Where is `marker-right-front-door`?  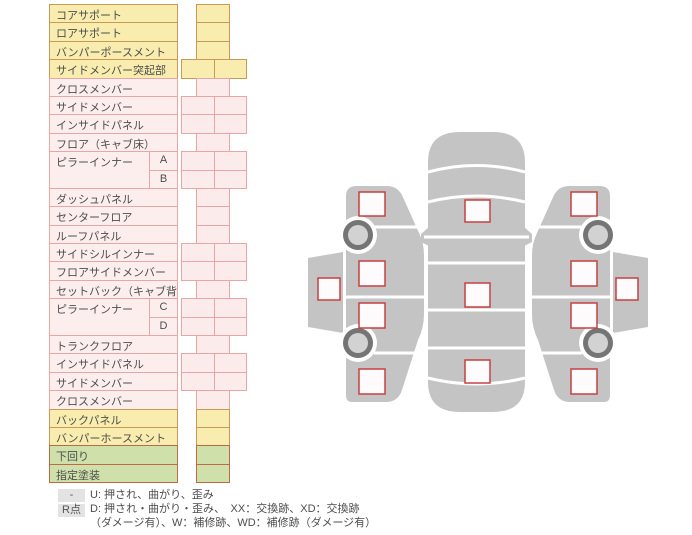 marker-right-front-door is located at coordinates (584, 273).